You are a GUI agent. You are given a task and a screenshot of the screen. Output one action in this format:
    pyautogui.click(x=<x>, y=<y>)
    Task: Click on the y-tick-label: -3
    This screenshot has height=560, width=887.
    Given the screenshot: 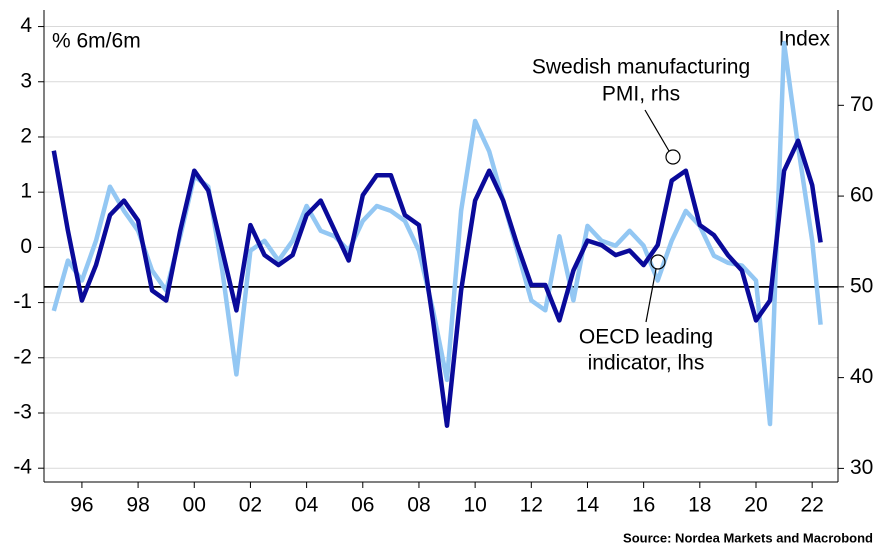 What is the action you would take?
    pyautogui.click(x=22, y=412)
    